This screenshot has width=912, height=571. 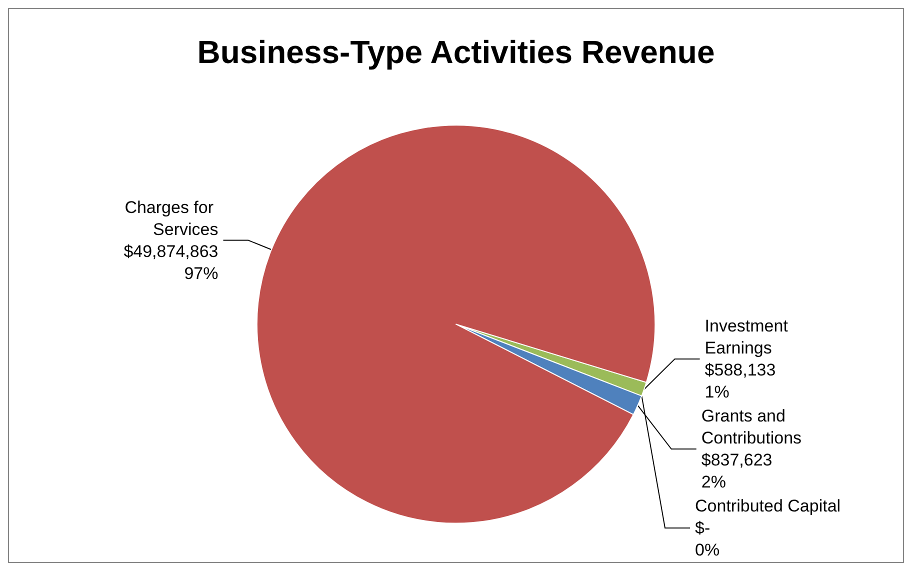 What do you see at coordinates (751, 427) in the screenshot?
I see `slice-label: Grants and Contributions` at bounding box center [751, 427].